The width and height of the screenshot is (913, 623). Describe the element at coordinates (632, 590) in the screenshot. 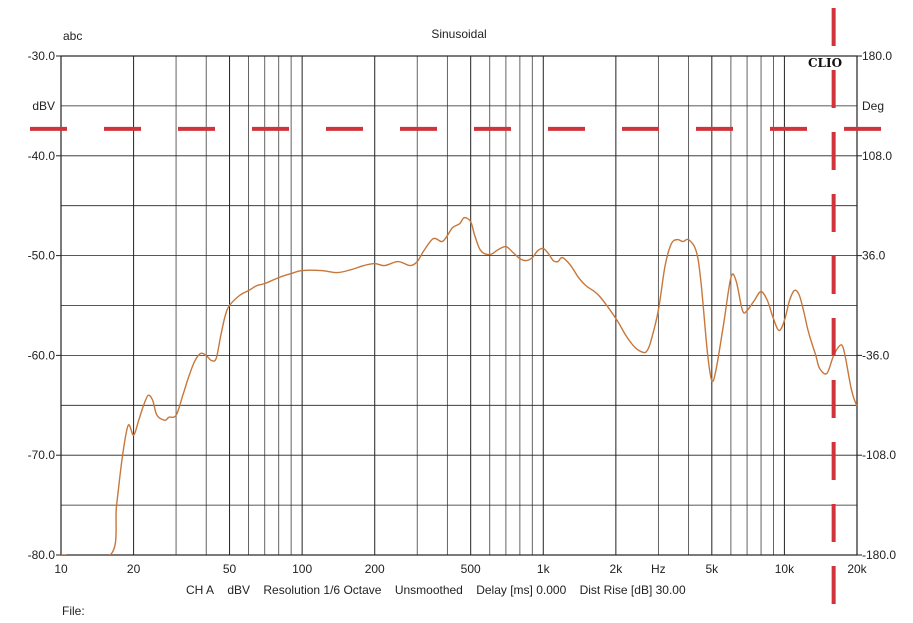

I see `footer-dist-rise: Dist Rise [dB] 30.00` at that location.